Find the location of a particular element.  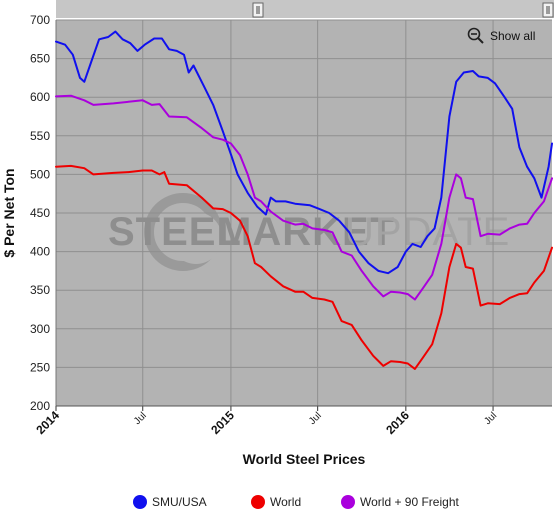

legend-label: SMU/USA is located at coordinates (179, 502).